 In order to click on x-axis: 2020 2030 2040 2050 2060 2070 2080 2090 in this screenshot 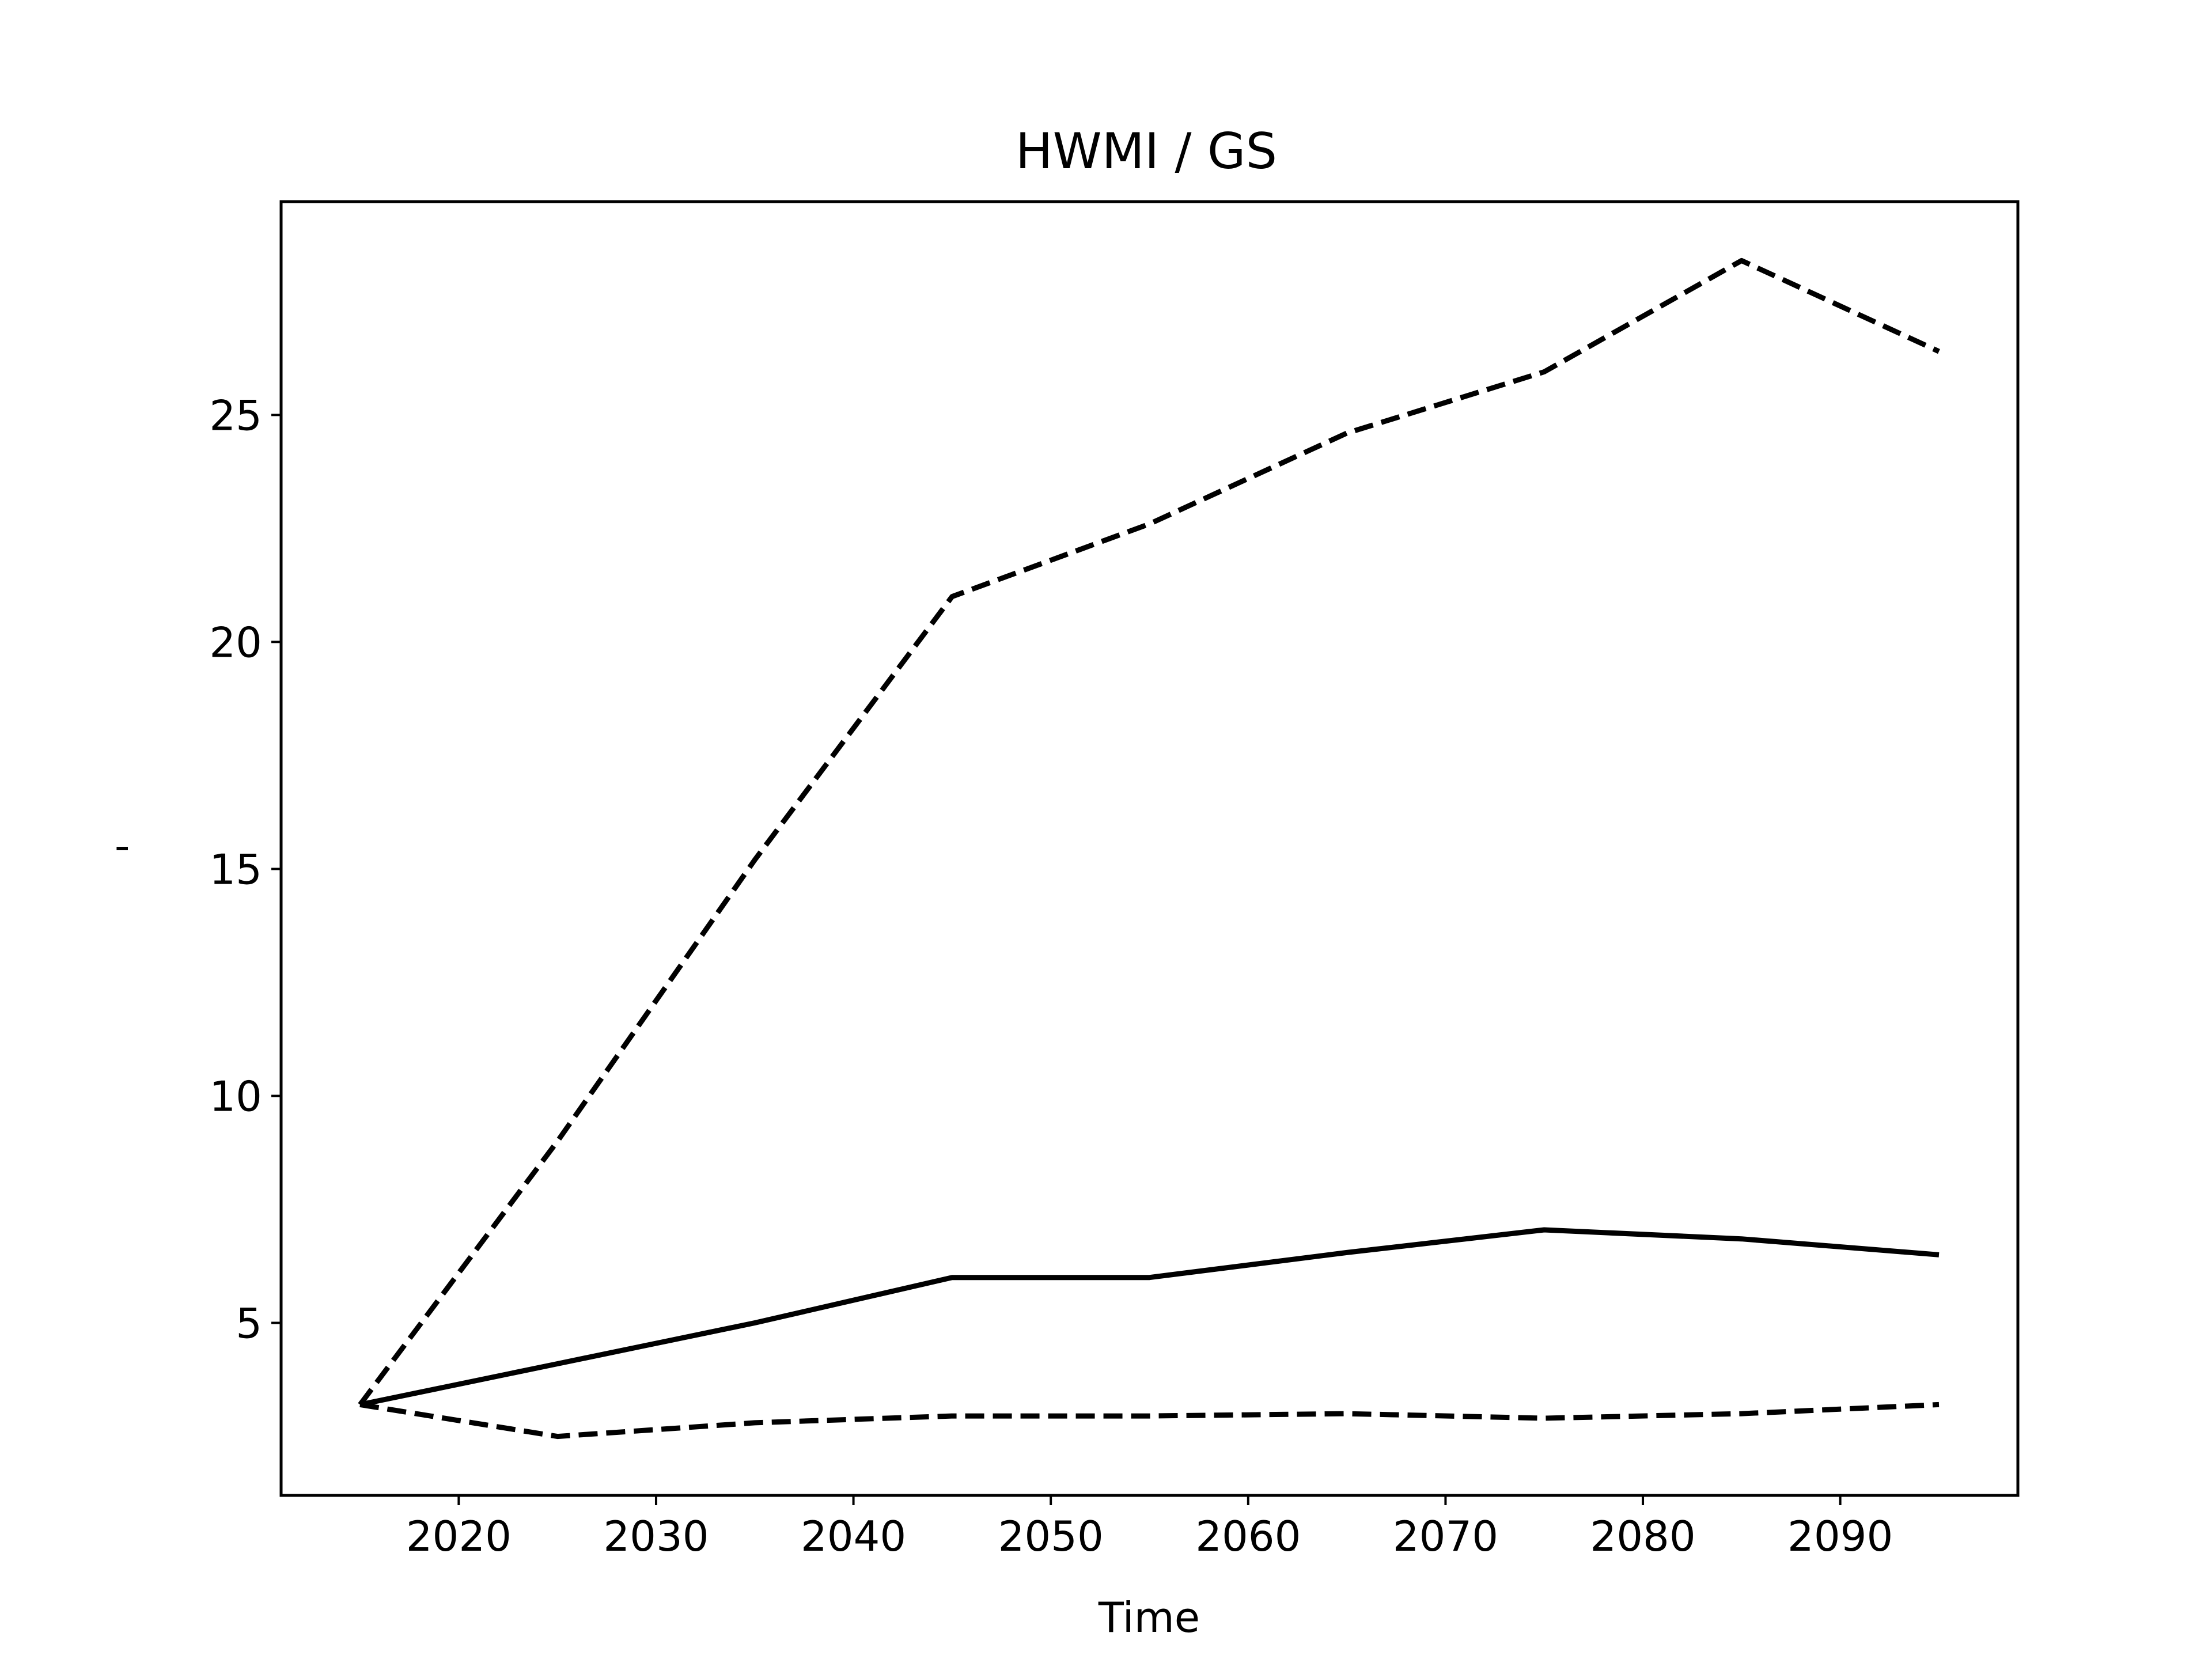, I will do `click(1149, 1527)`.